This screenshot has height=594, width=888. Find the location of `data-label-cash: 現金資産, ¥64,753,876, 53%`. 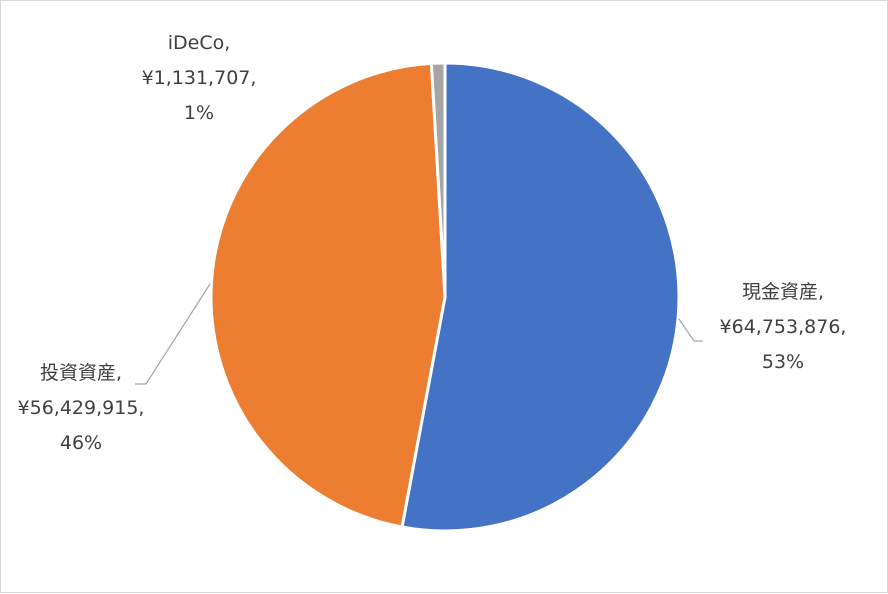

data-label-cash: 現金資産, ¥64,753,876, 53% is located at coordinates (783, 327).